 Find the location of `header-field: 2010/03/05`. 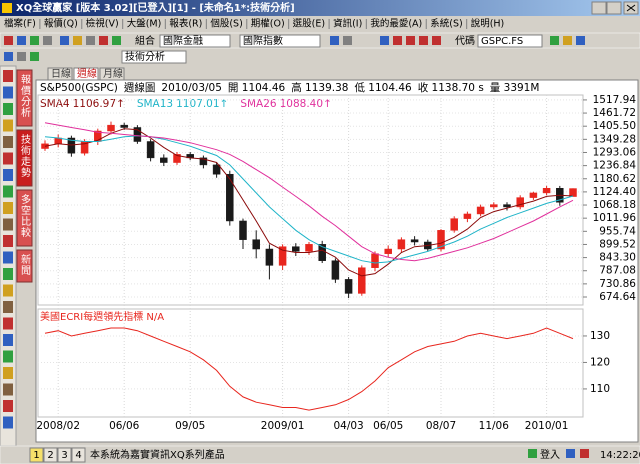

header-field: 2010/03/05 is located at coordinates (191, 88).